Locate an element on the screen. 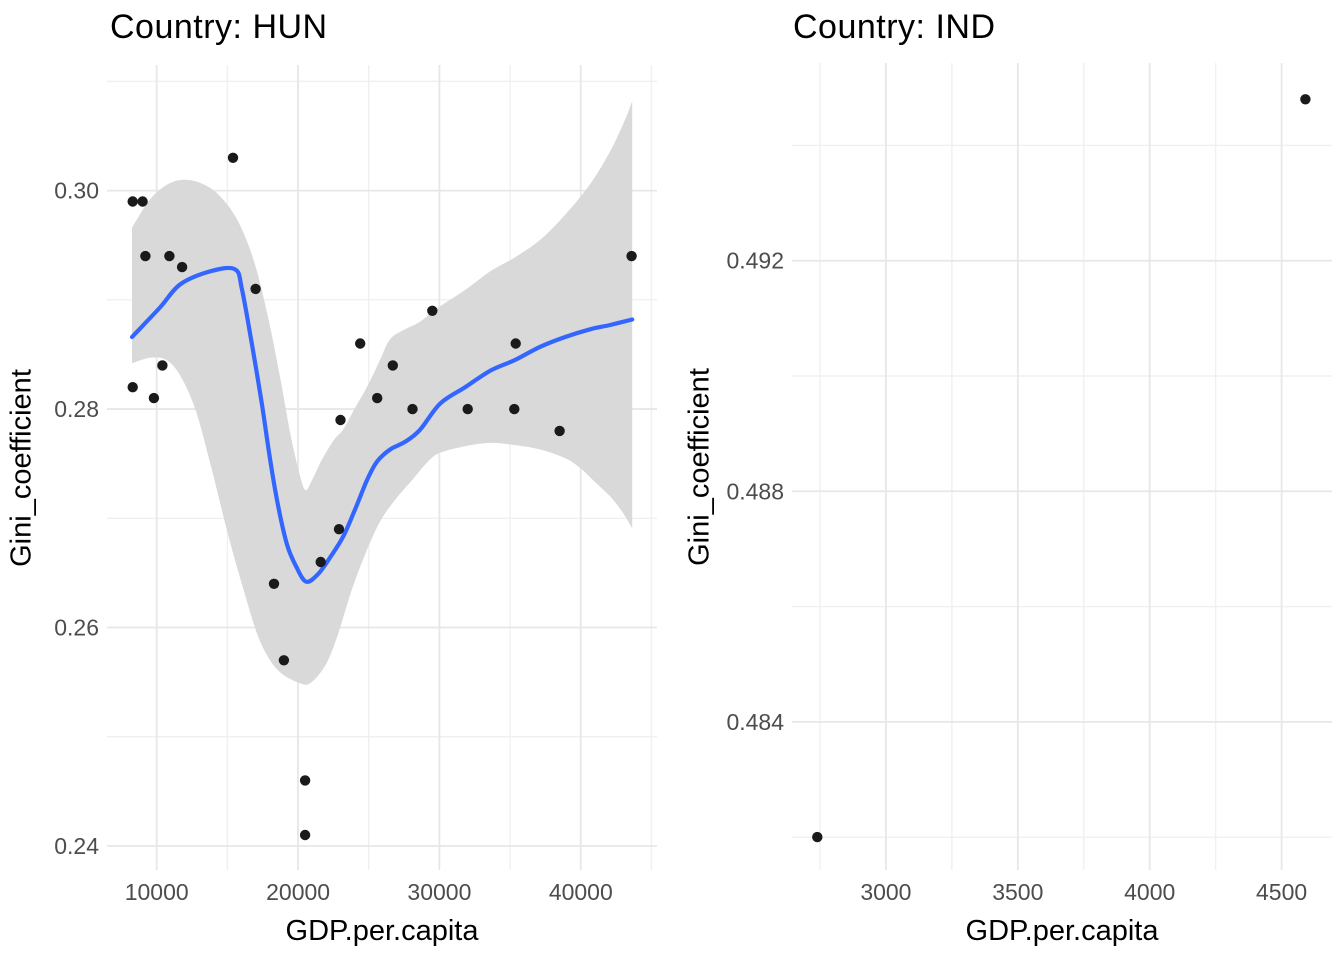 The width and height of the screenshot is (1344, 960). x-tick-label: 3500 is located at coordinates (1017, 892).